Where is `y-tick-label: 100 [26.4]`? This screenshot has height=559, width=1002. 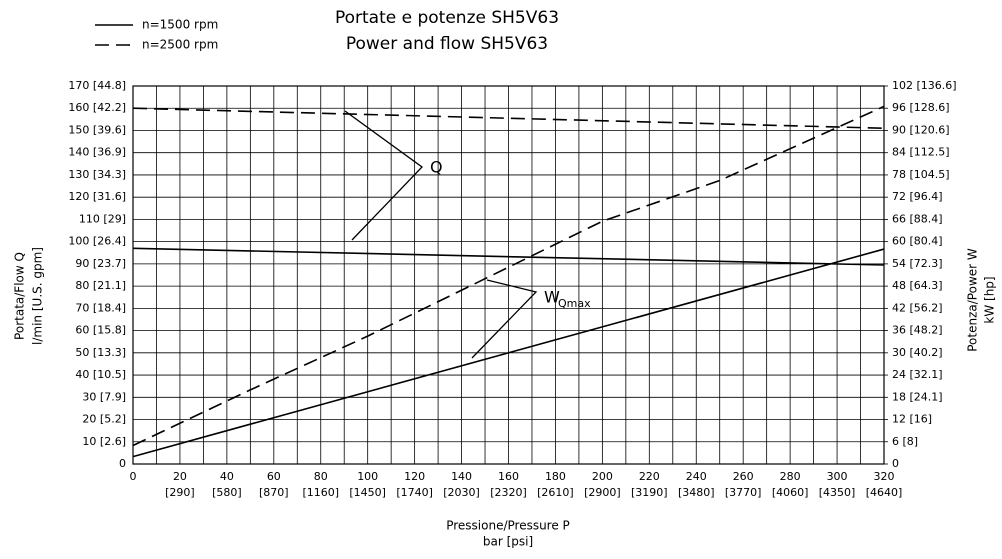 y-tick-label: 100 [26.4] is located at coordinates (97, 241).